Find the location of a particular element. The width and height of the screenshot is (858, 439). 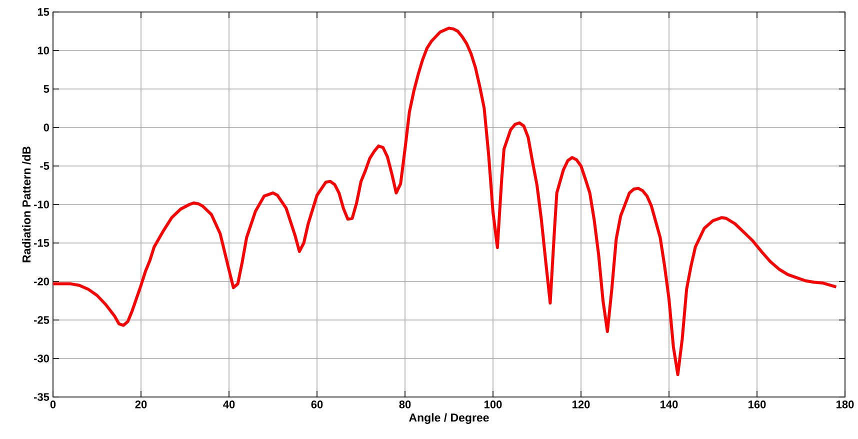

x-tick-label: 180 is located at coordinates (845, 404).